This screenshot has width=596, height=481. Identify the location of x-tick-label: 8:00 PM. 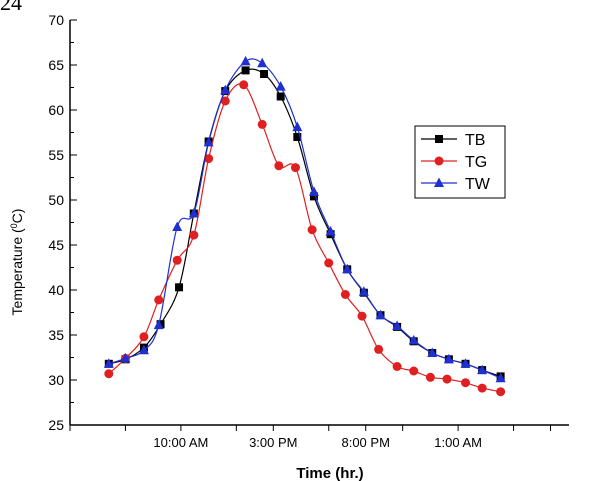
(365, 442).